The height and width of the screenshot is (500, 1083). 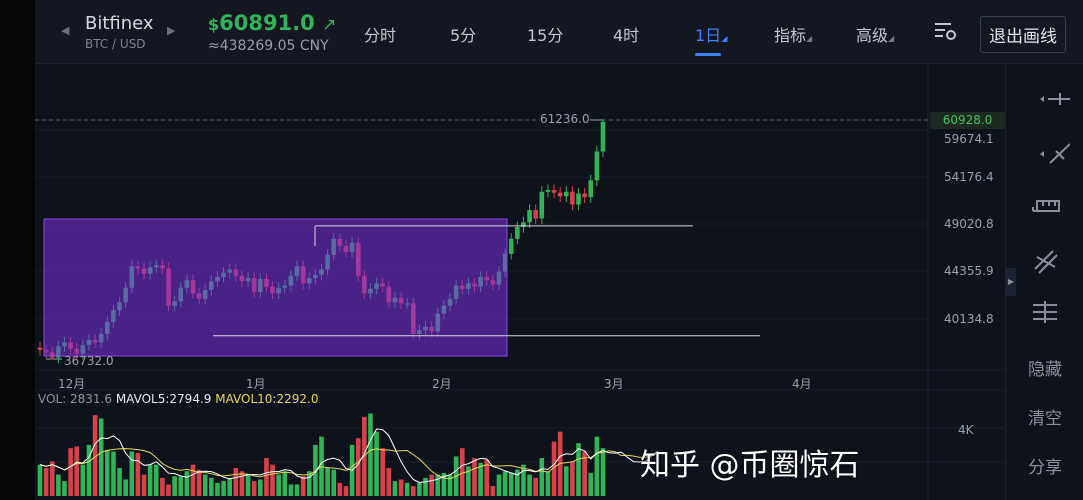 I want to click on x-axis-label: 2月, so click(x=442, y=384).